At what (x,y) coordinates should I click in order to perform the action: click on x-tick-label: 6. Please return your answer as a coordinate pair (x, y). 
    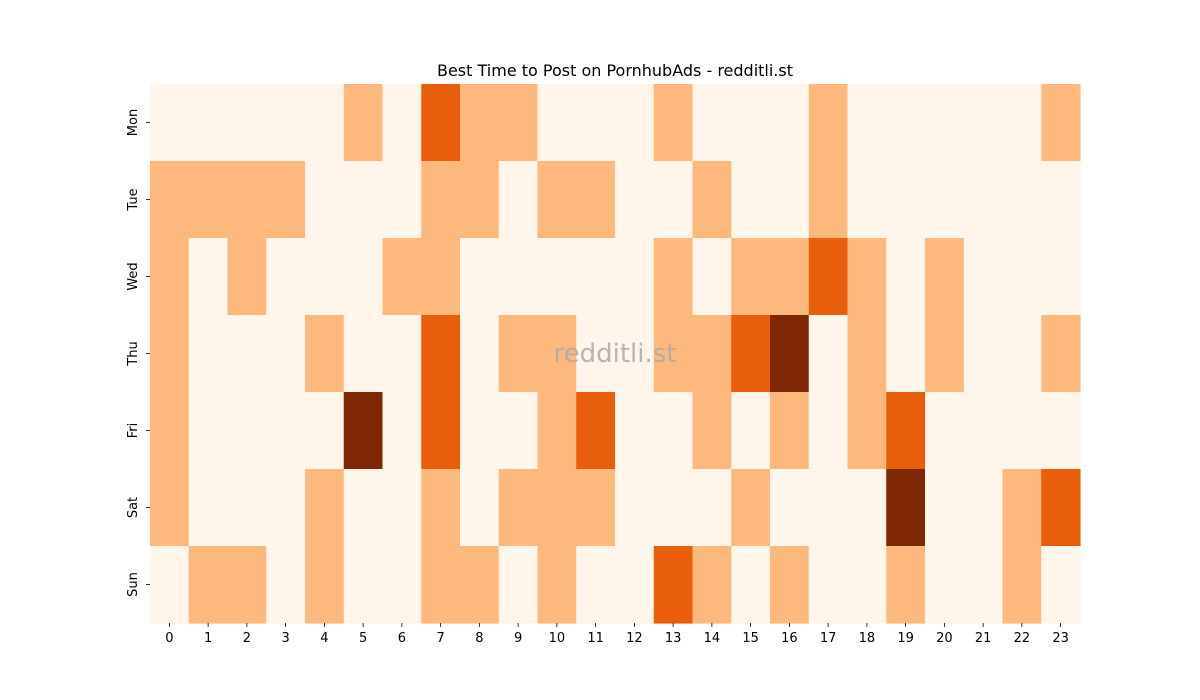
    Looking at the image, I should click on (402, 638).